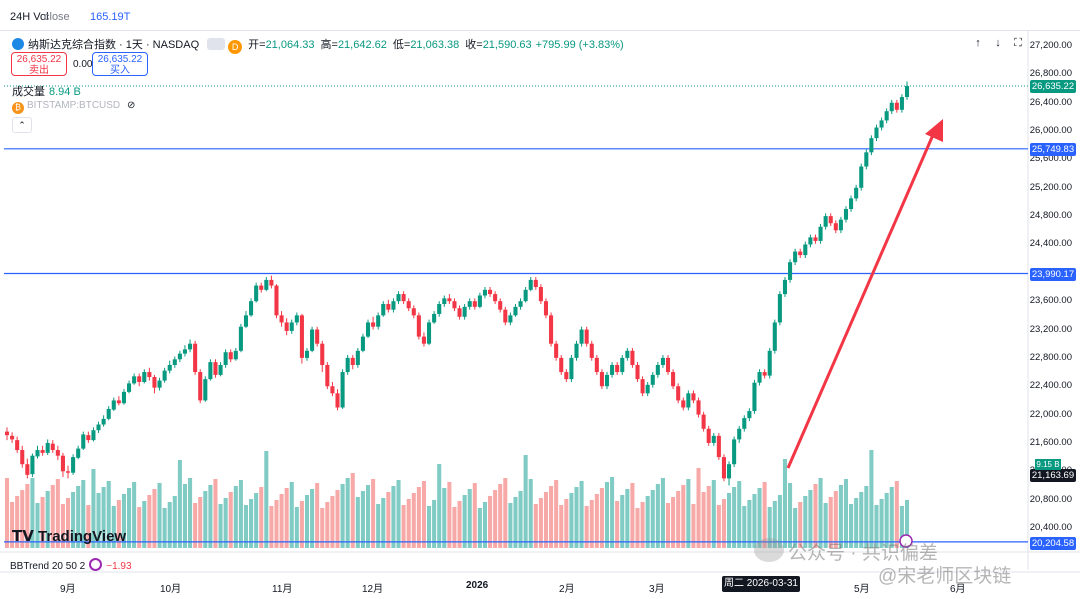 The width and height of the screenshot is (1080, 599). What do you see at coordinates (114, 45) in the screenshot?
I see `symbol-title: 纳斯达克综合指数 · 1天 · NASDAQ` at bounding box center [114, 45].